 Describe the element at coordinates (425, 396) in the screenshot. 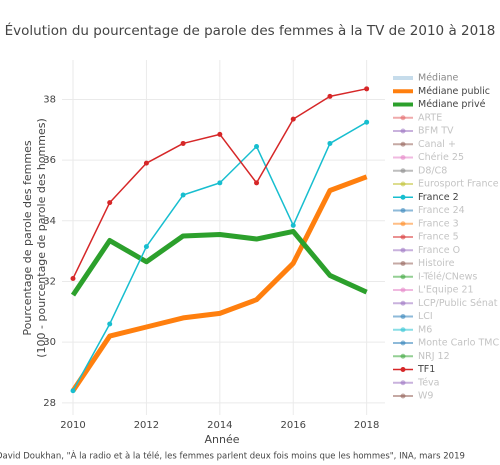

I see `legend-label: W9` at that location.